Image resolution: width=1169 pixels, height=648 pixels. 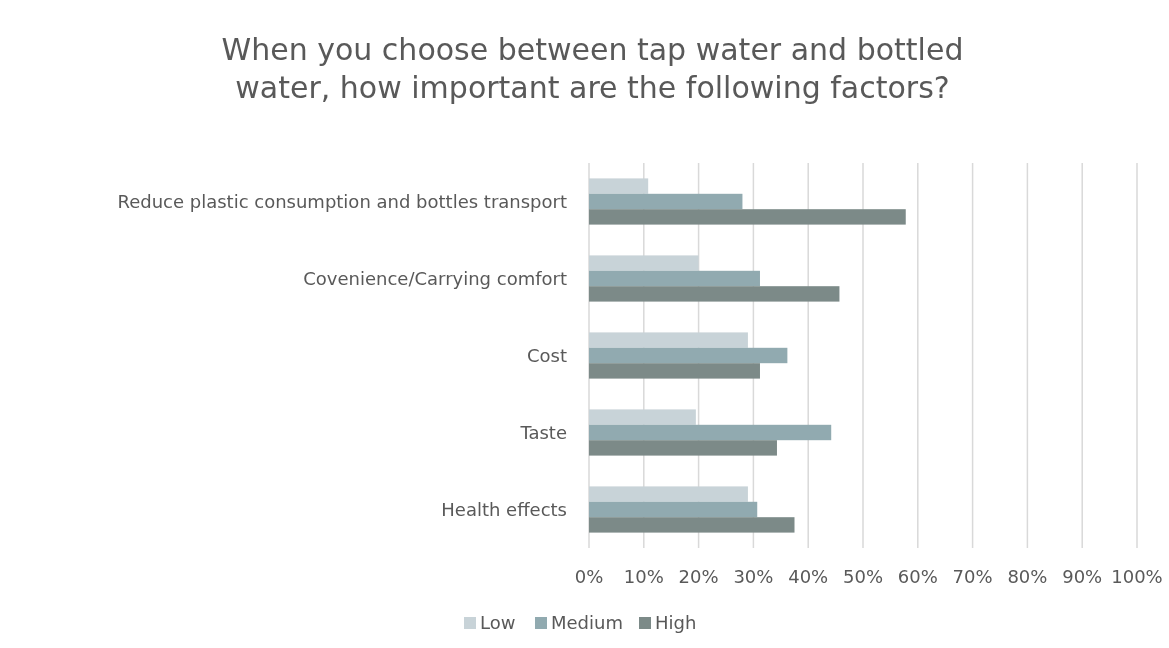 What do you see at coordinates (808, 576) in the screenshot?
I see `x-tick-label: 40%` at bounding box center [808, 576].